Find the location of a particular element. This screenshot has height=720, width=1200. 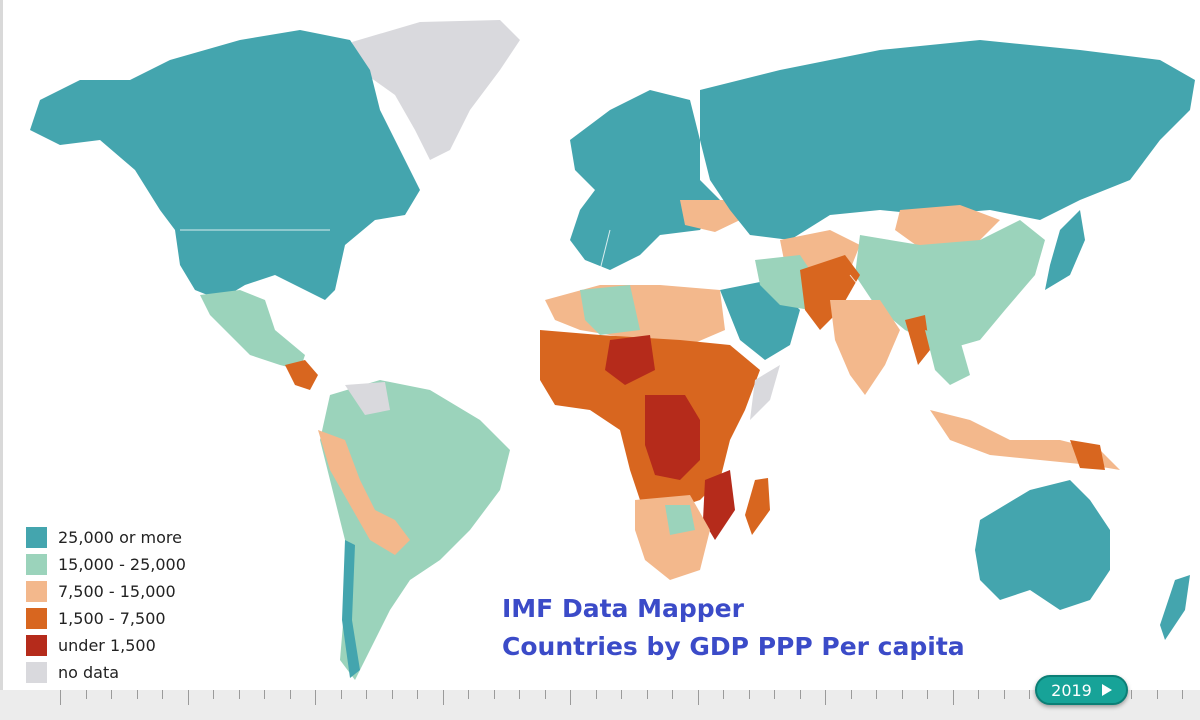

region-botswana is located at coordinates (680, 520).